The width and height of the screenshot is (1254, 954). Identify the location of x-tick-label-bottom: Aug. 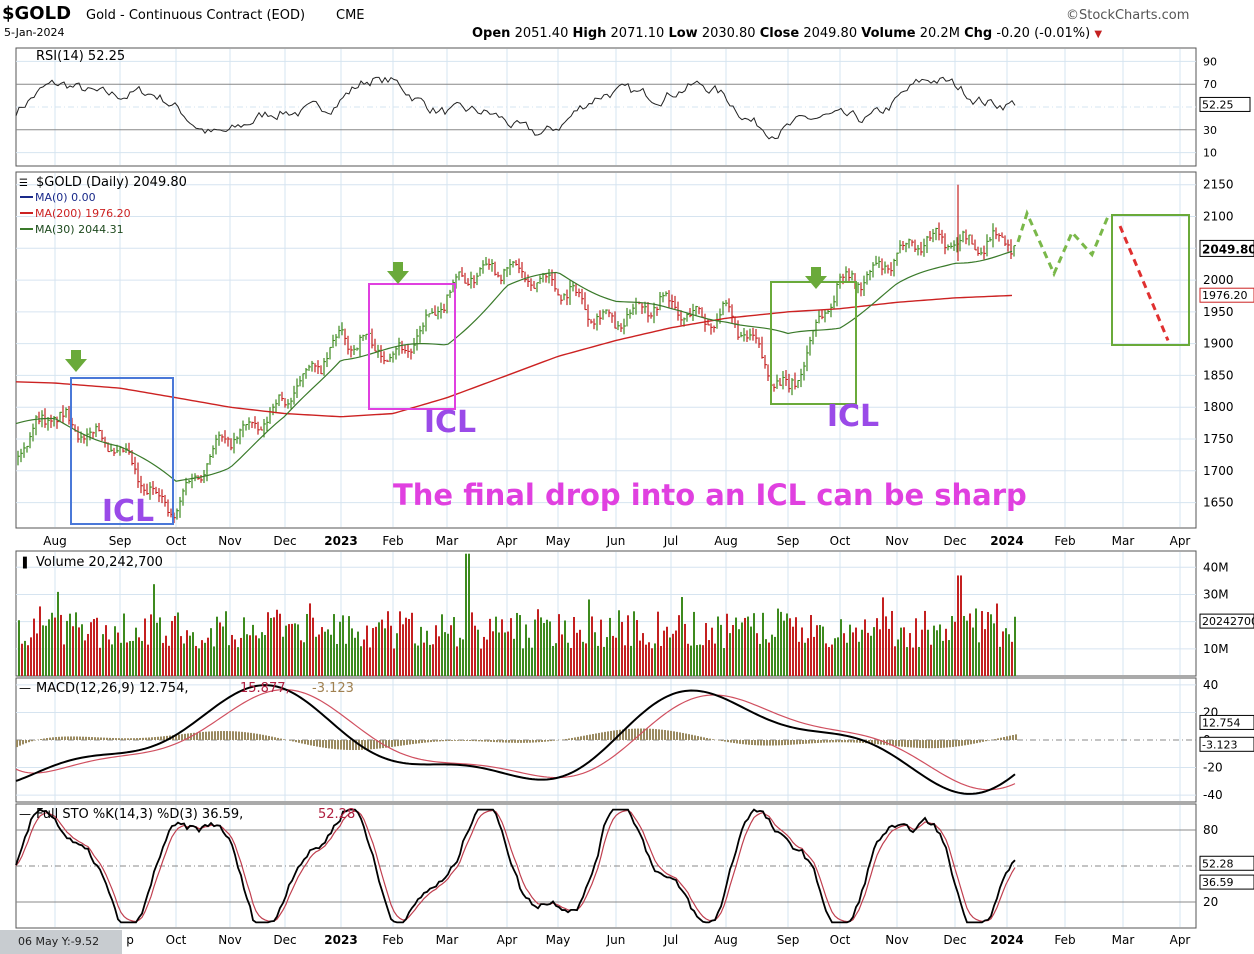
(725, 940).